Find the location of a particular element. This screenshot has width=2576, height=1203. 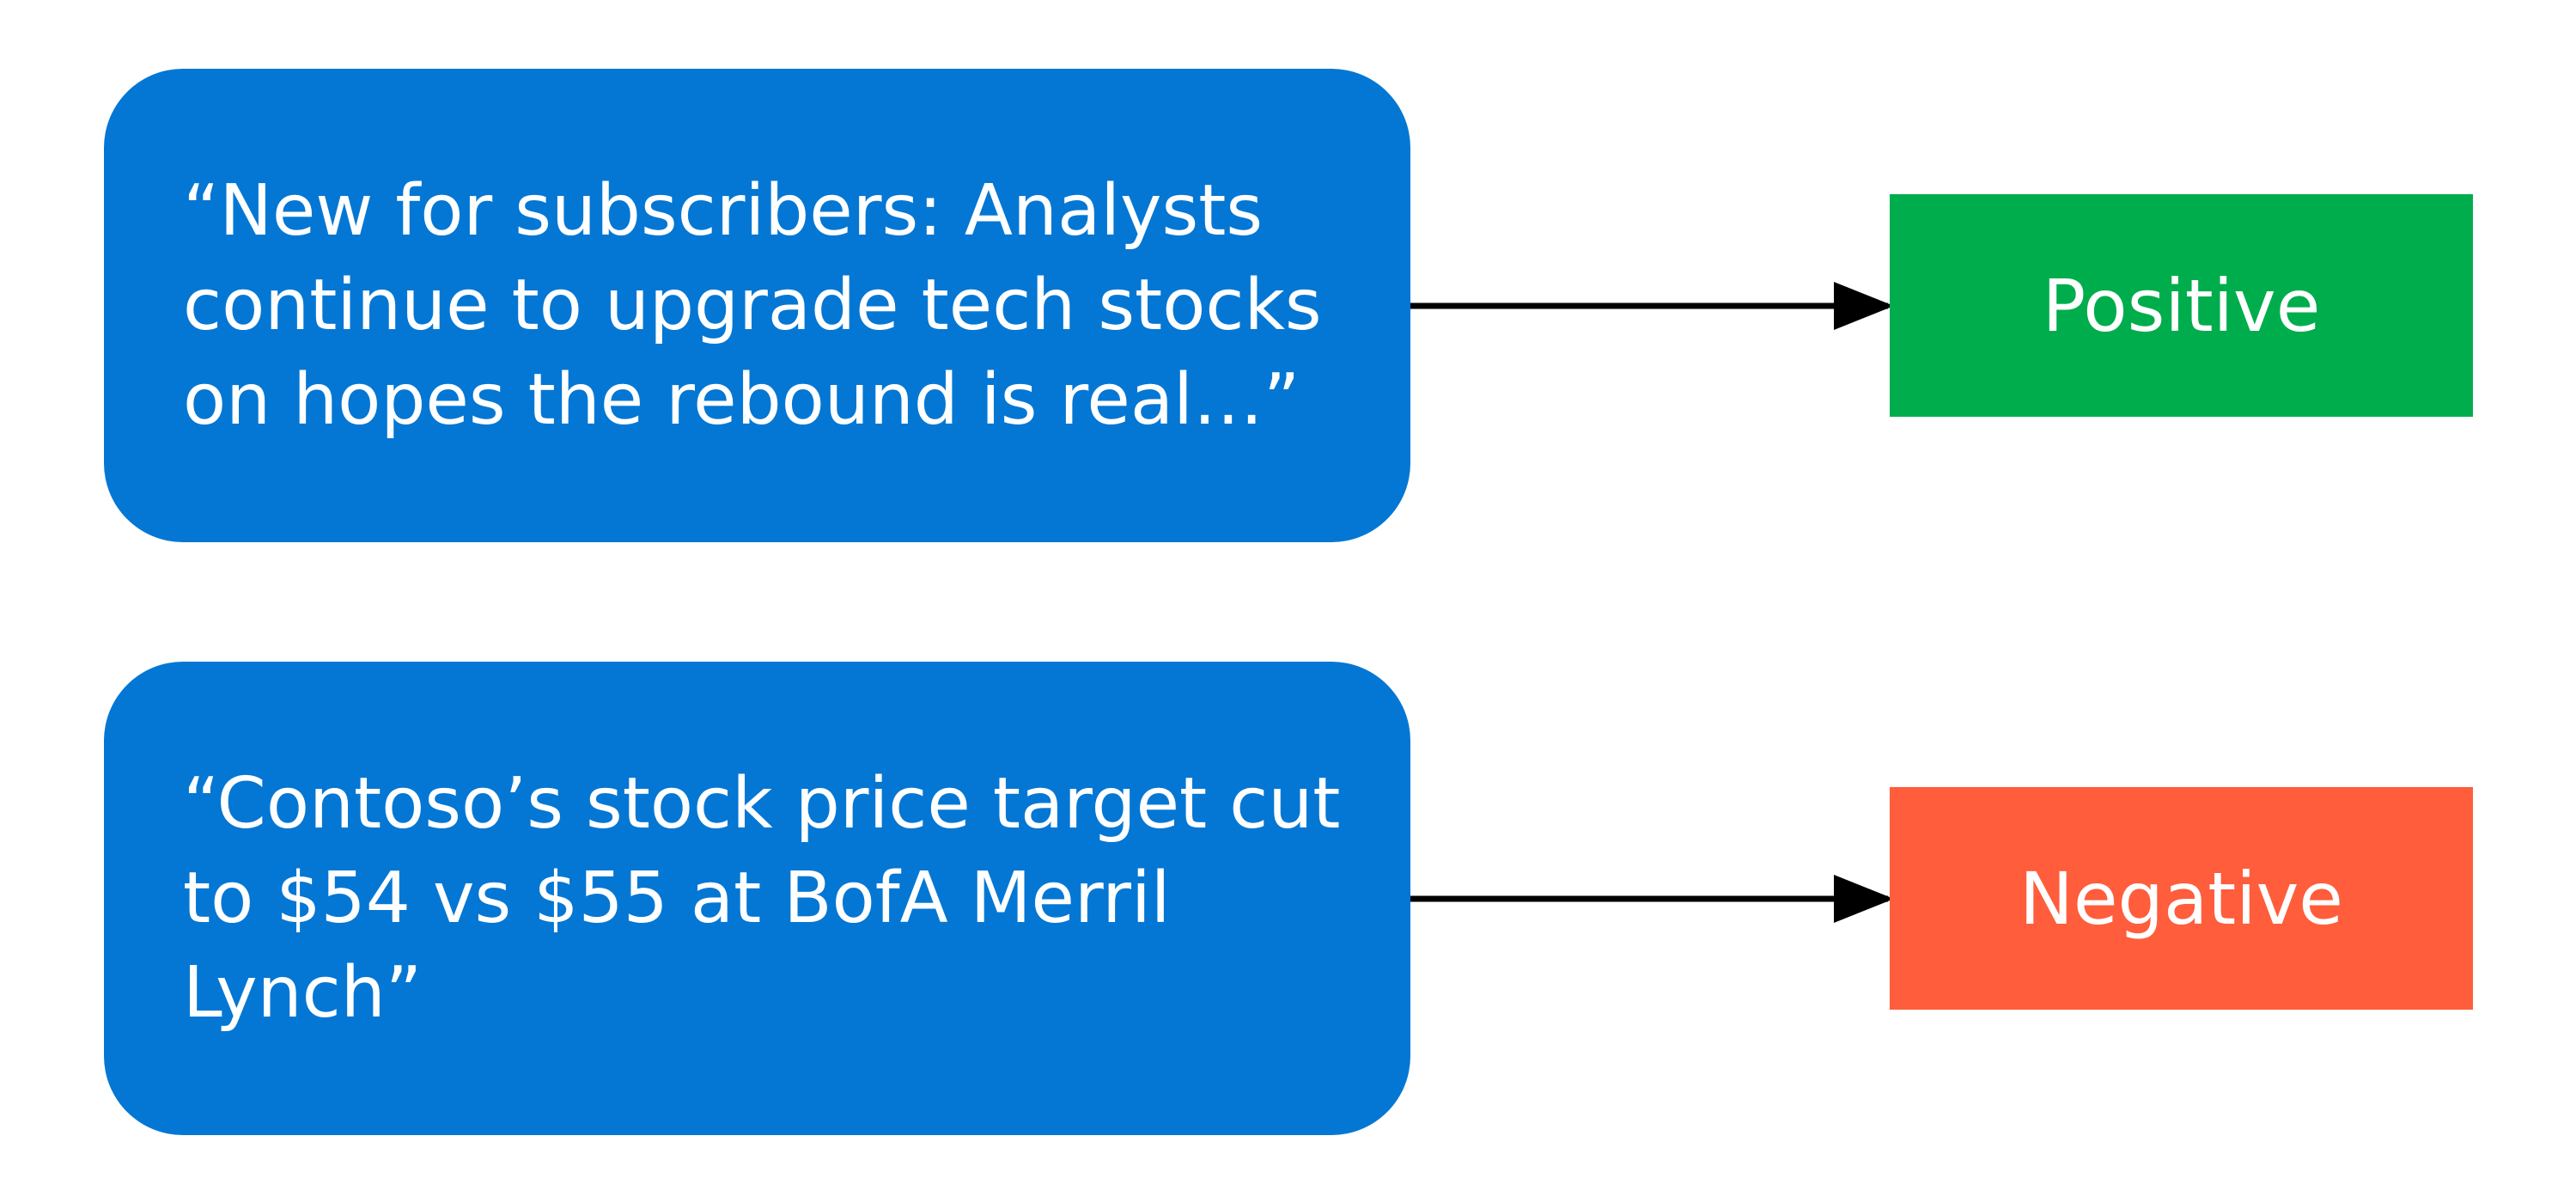

sentiment-label-text-1: Positive is located at coordinates (2181, 305).